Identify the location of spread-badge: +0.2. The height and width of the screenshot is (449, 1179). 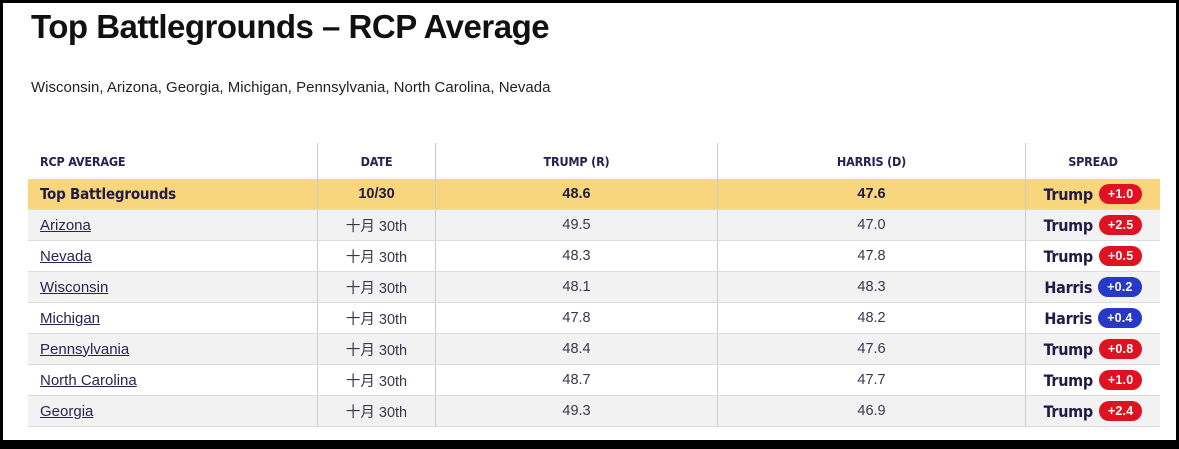
(1120, 287).